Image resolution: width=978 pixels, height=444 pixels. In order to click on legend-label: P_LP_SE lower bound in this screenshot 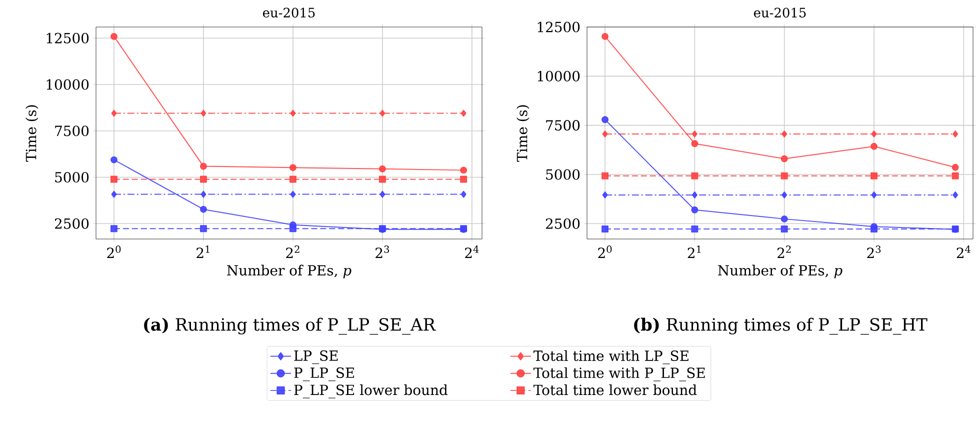, I will do `click(371, 391)`.